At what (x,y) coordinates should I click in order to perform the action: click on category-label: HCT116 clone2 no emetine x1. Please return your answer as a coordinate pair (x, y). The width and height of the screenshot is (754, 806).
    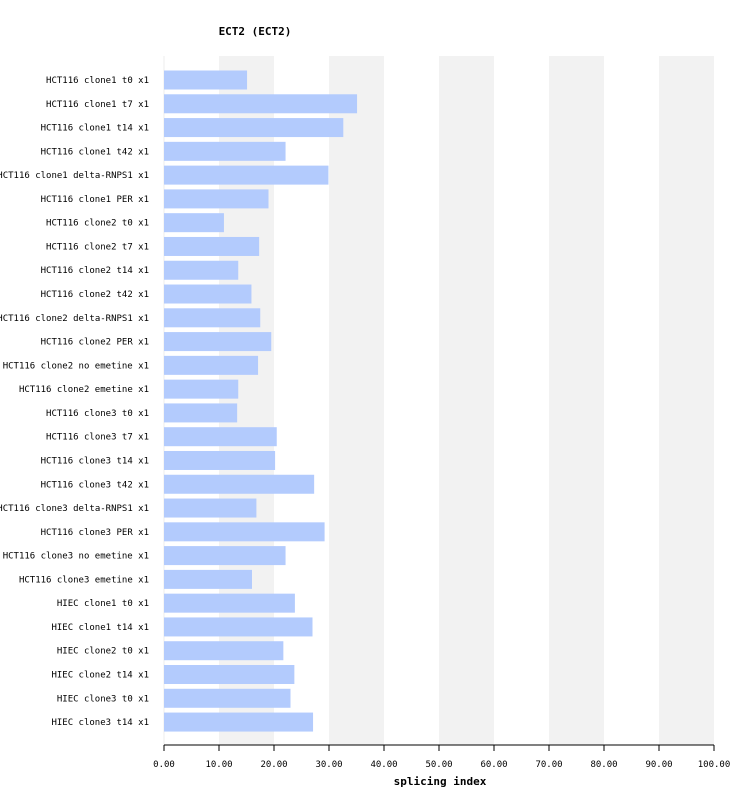
    Looking at the image, I should click on (76, 366).